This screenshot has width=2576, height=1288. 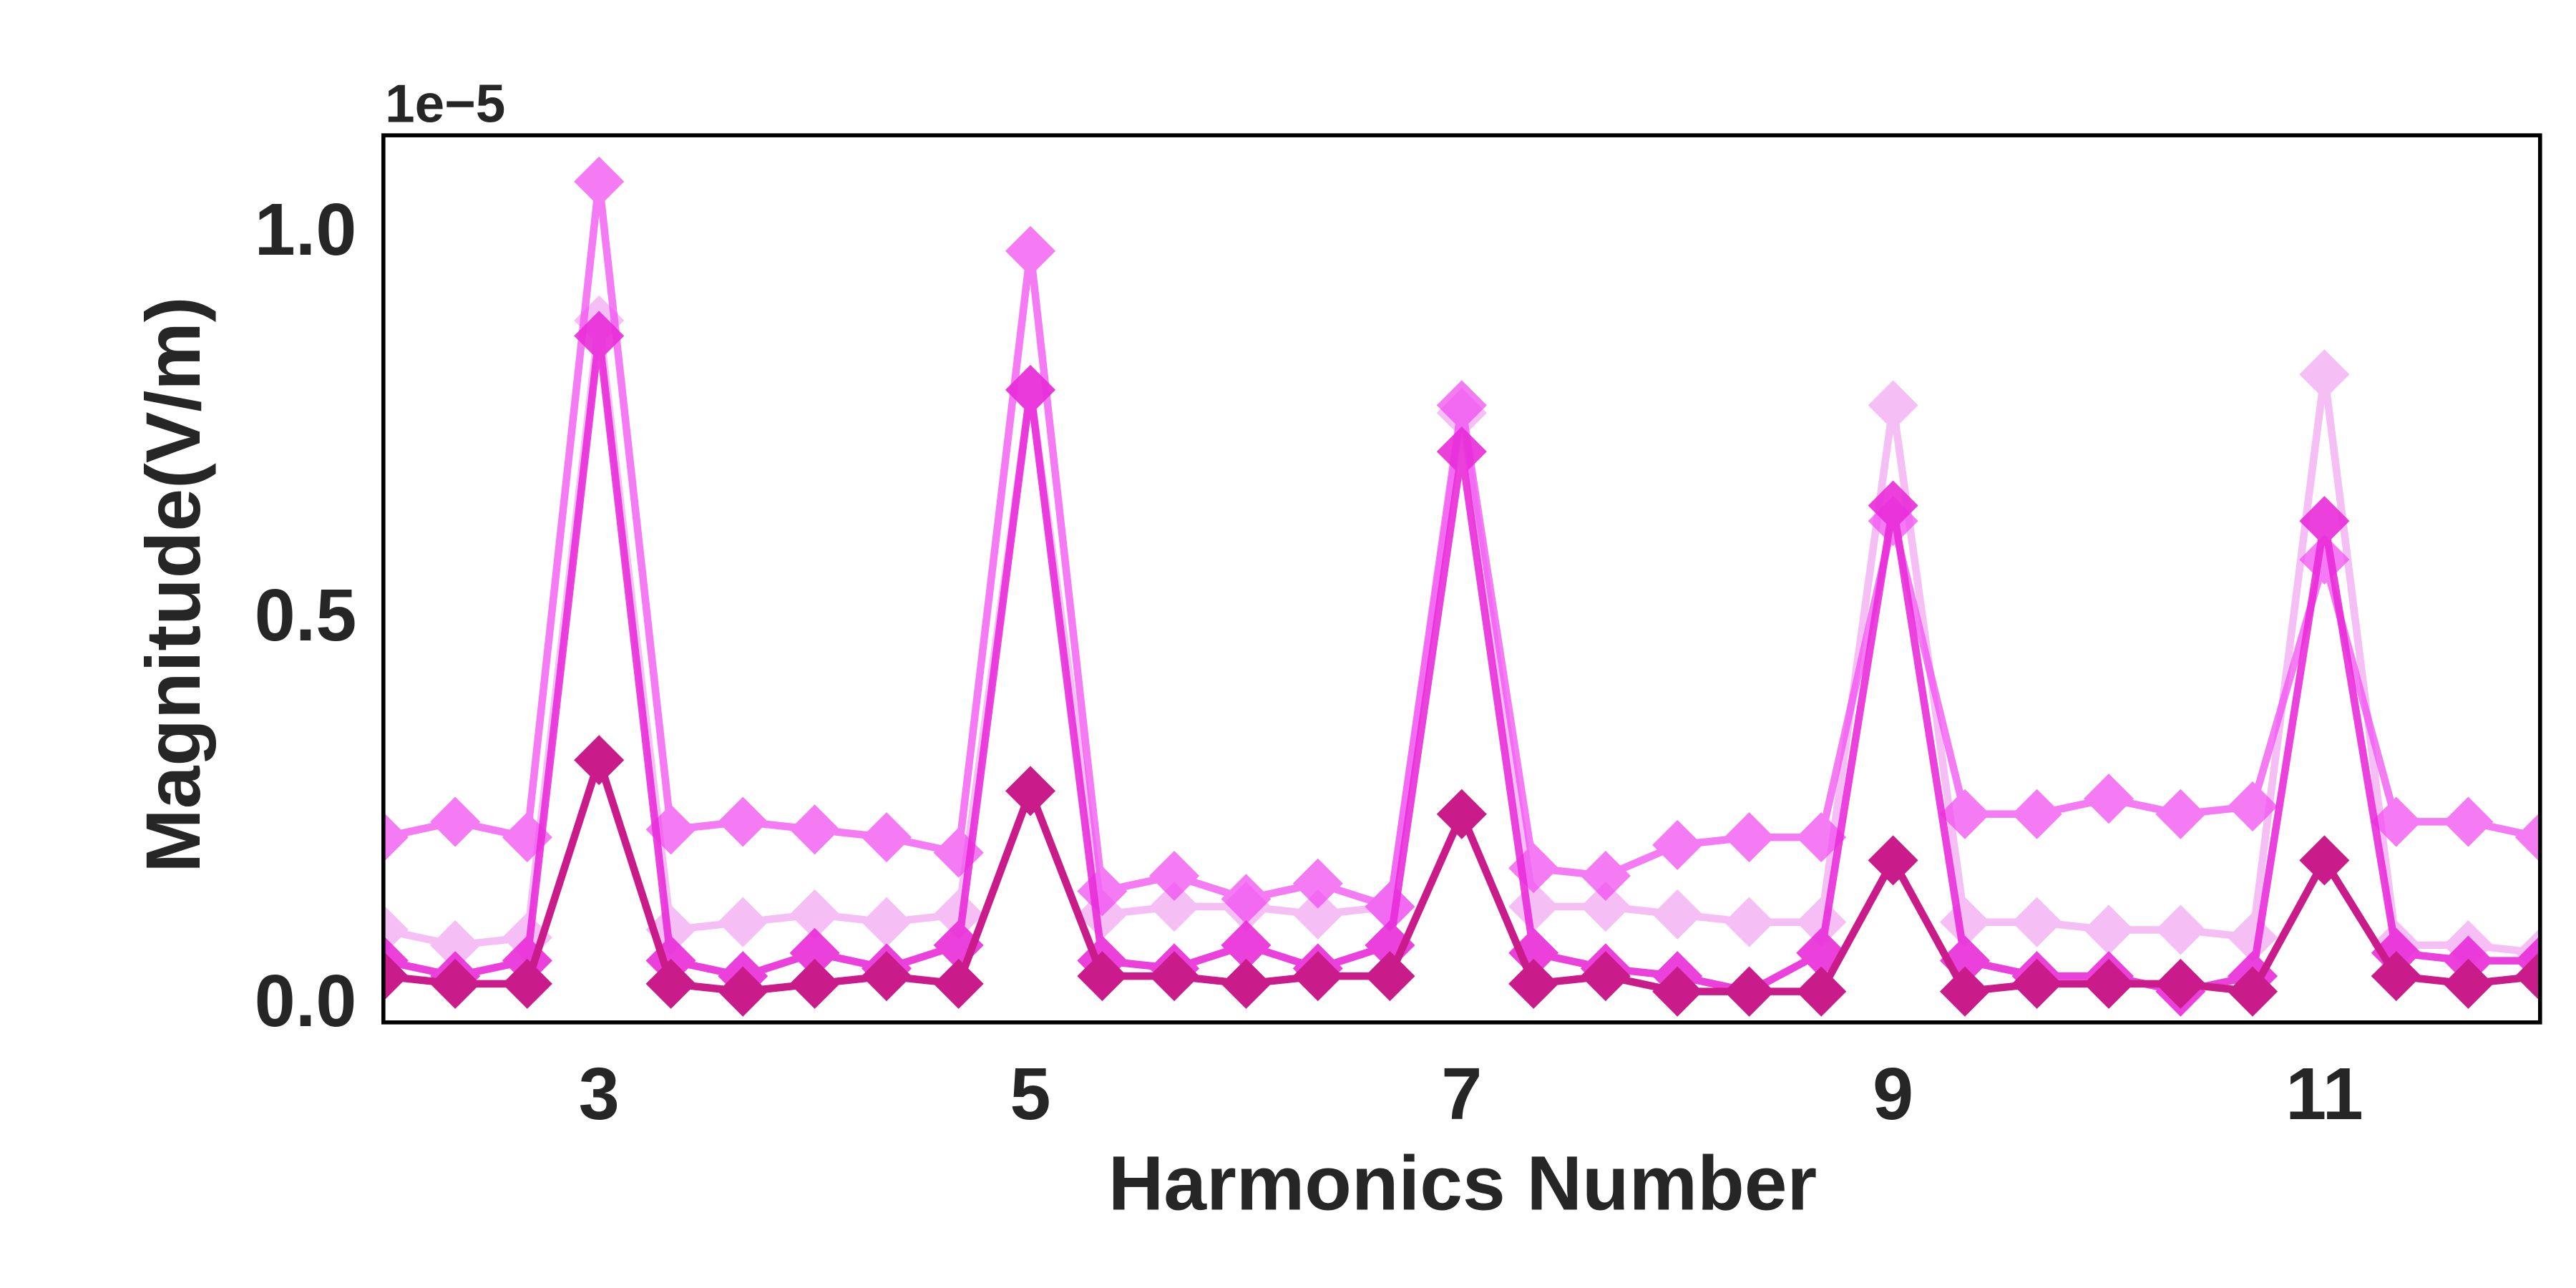 What do you see at coordinates (445, 103) in the screenshot?
I see `y-offset-label: 1e−5` at bounding box center [445, 103].